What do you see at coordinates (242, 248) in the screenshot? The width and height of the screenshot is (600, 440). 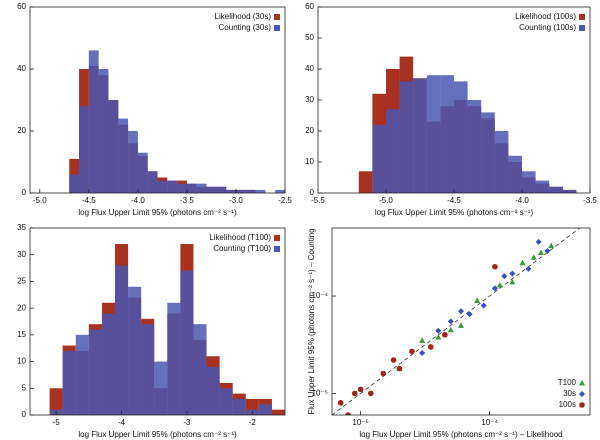 I see `legend-label: Counting (T100)` at bounding box center [242, 248].